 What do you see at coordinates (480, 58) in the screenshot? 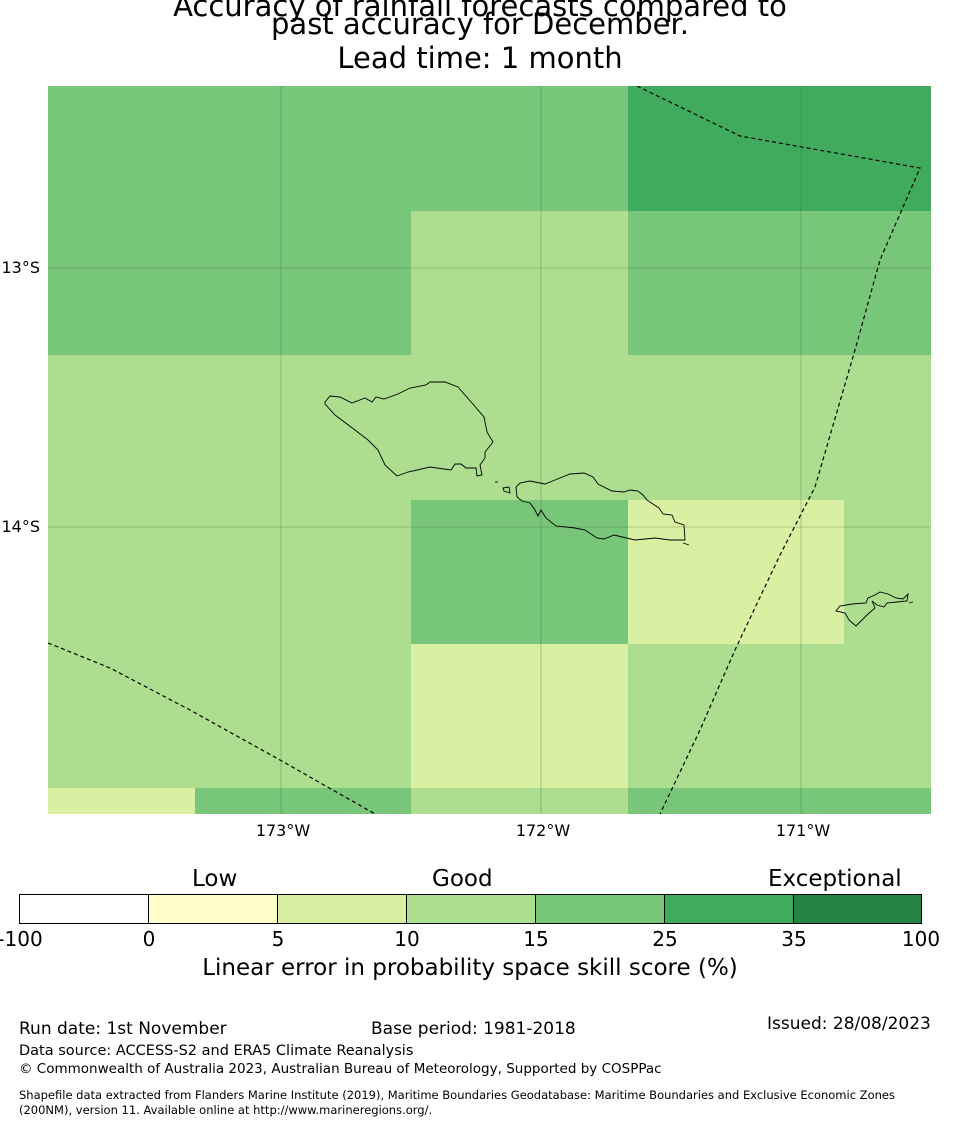
I see `map-title-line-3: Lead time: 1 month` at bounding box center [480, 58].